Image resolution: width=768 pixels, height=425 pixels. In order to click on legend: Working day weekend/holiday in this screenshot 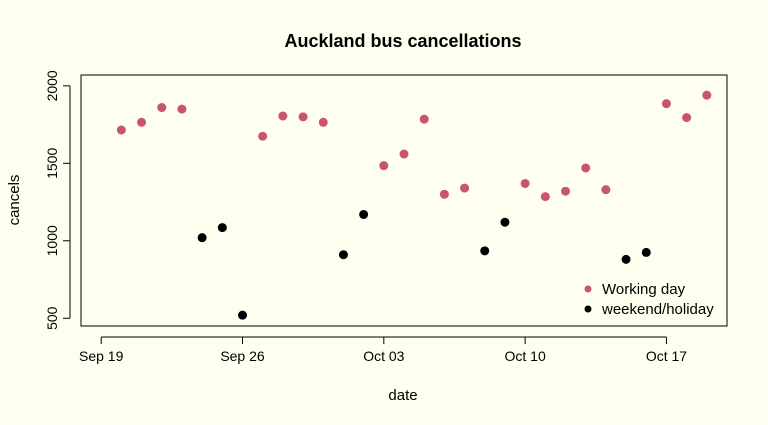, I will do `click(649, 299)`.